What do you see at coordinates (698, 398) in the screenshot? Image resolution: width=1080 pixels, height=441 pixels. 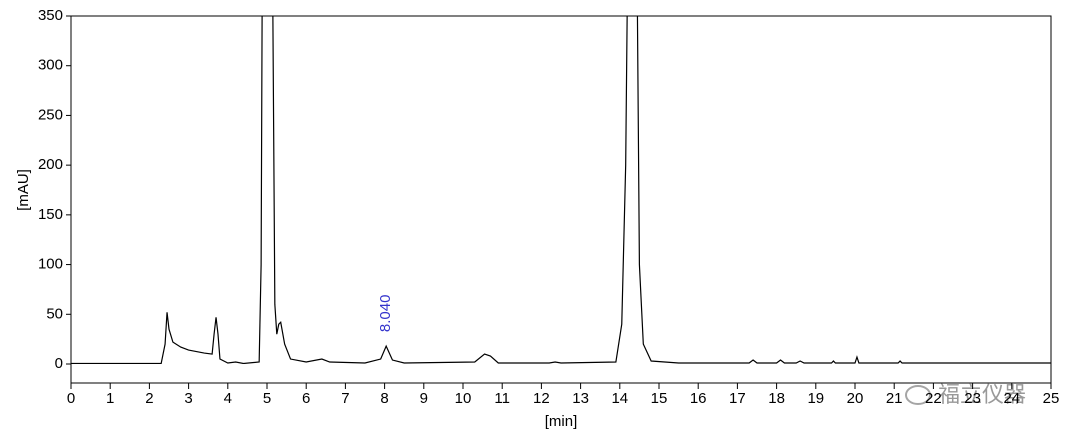 I see `x-tick-label: 16` at bounding box center [698, 398].